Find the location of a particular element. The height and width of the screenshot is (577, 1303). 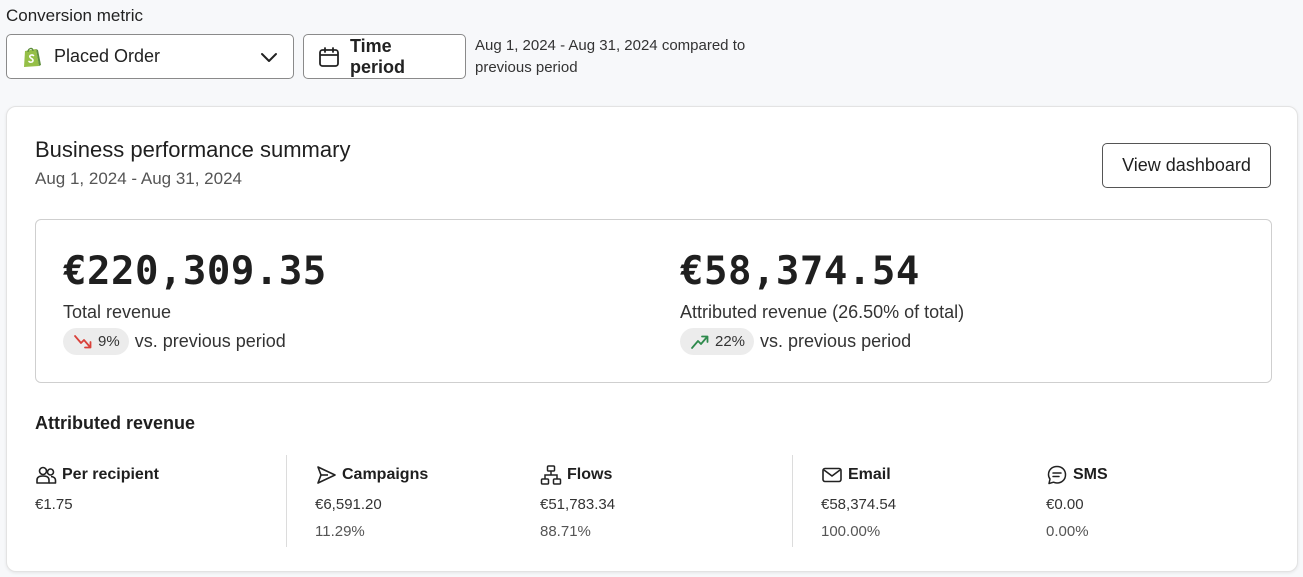

time-period-button: Time period is located at coordinates (384, 56).